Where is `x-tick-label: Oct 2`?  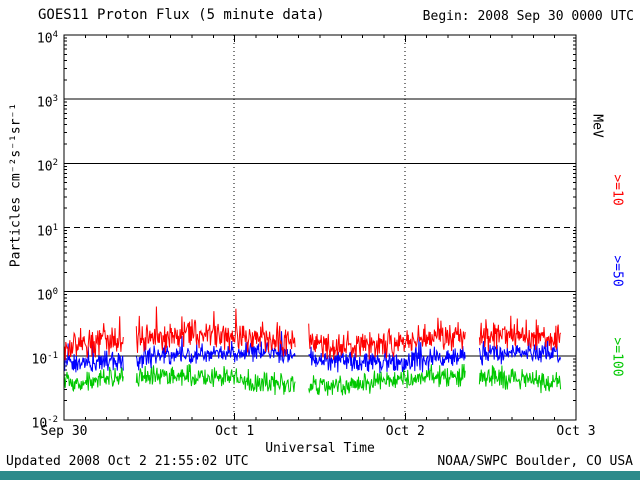 x-tick-label: Oct 2 is located at coordinates (405, 431).